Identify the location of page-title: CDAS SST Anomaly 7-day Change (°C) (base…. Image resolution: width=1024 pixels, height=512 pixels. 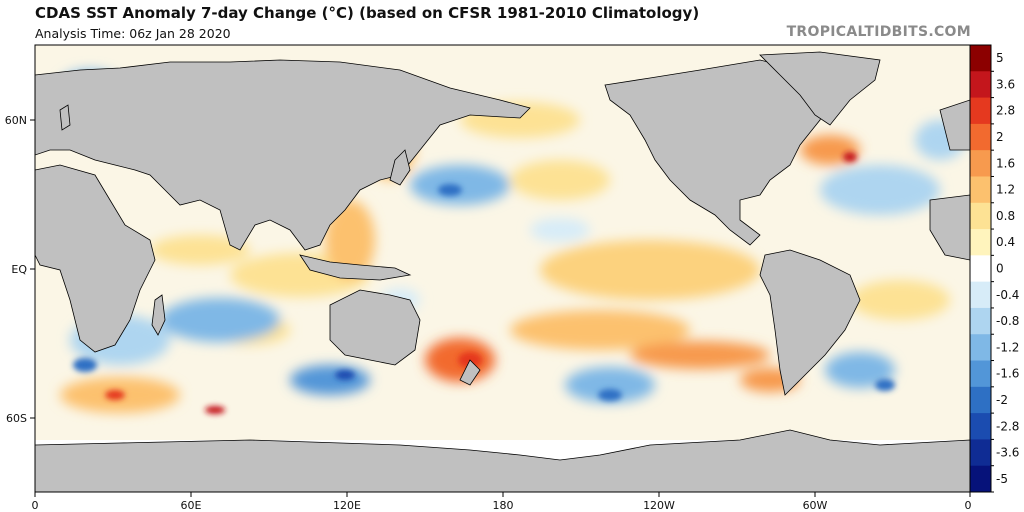
(367, 13).